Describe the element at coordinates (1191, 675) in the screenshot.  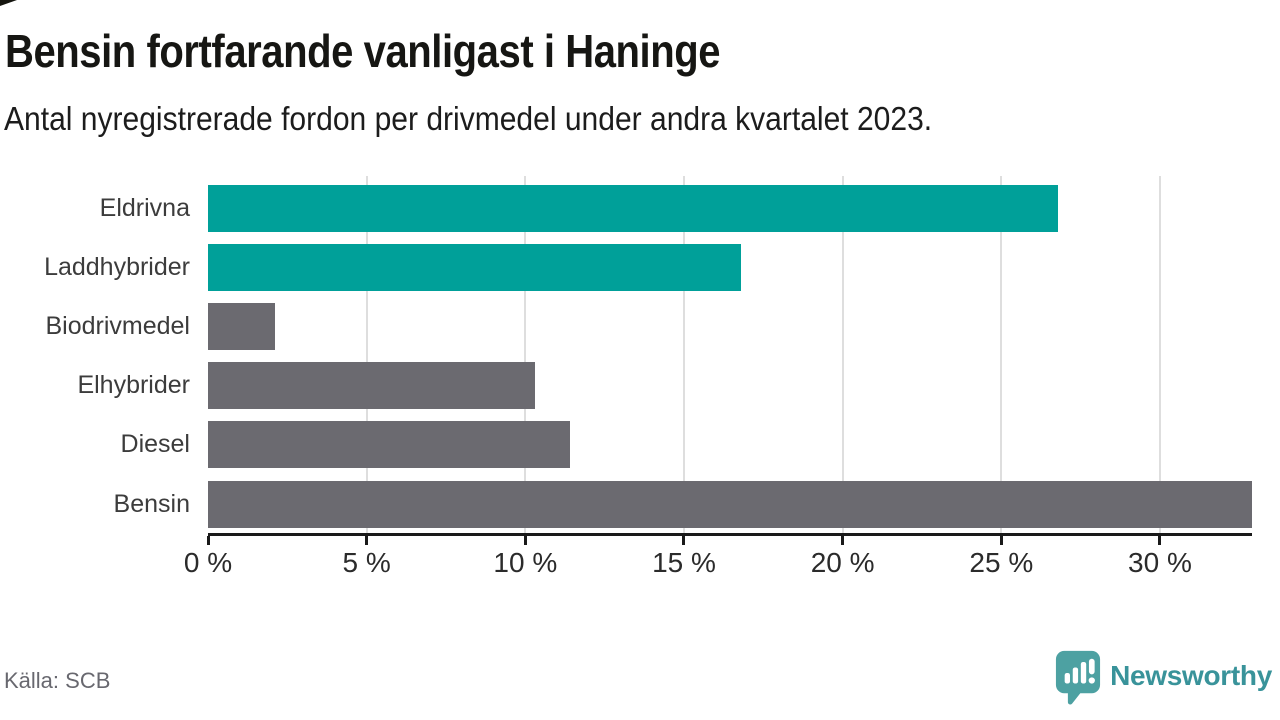
I see `brand-name: Newsworthy` at that location.